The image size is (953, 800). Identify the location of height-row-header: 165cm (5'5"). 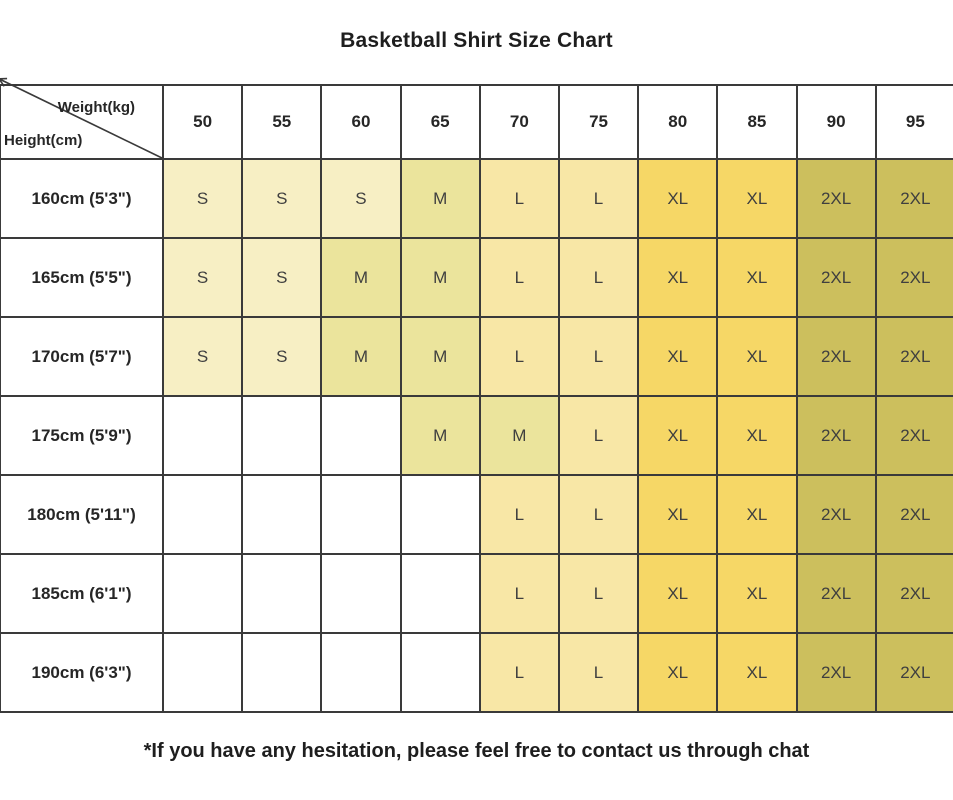
(82, 277).